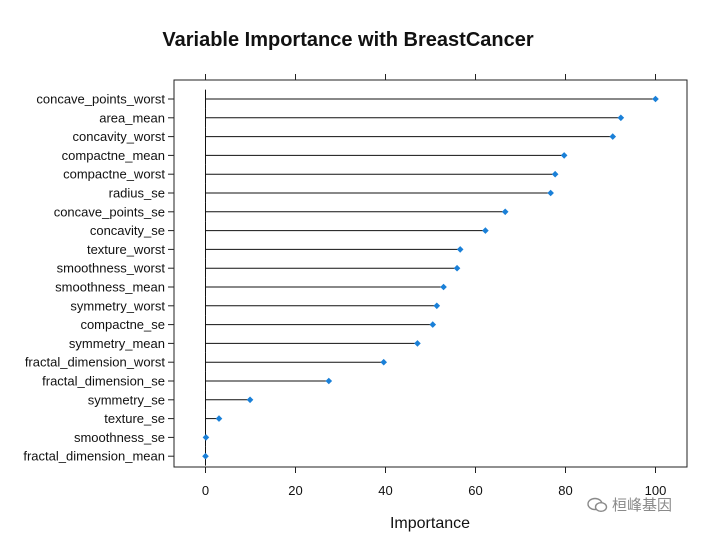 The width and height of the screenshot is (704, 534). I want to click on y-label-10: smoothness_mean, so click(110, 287).